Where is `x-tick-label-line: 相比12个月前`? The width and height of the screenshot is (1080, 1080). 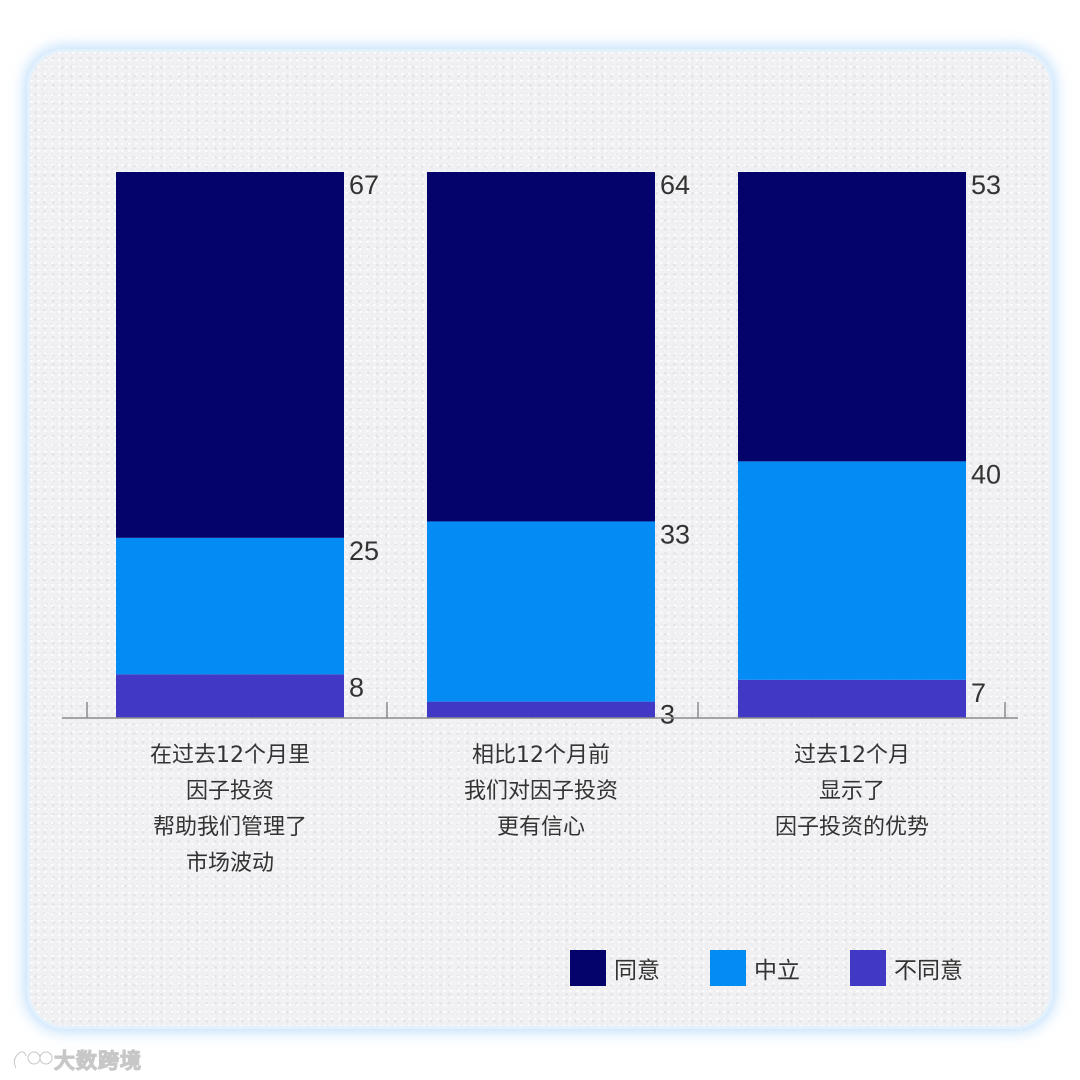 x-tick-label-line: 相比12个月前 is located at coordinates (541, 755).